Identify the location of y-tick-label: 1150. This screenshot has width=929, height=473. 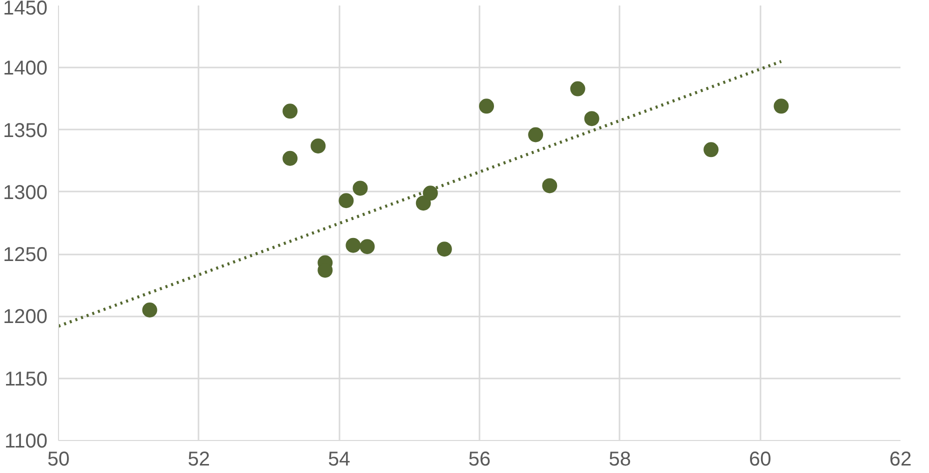
(26, 379).